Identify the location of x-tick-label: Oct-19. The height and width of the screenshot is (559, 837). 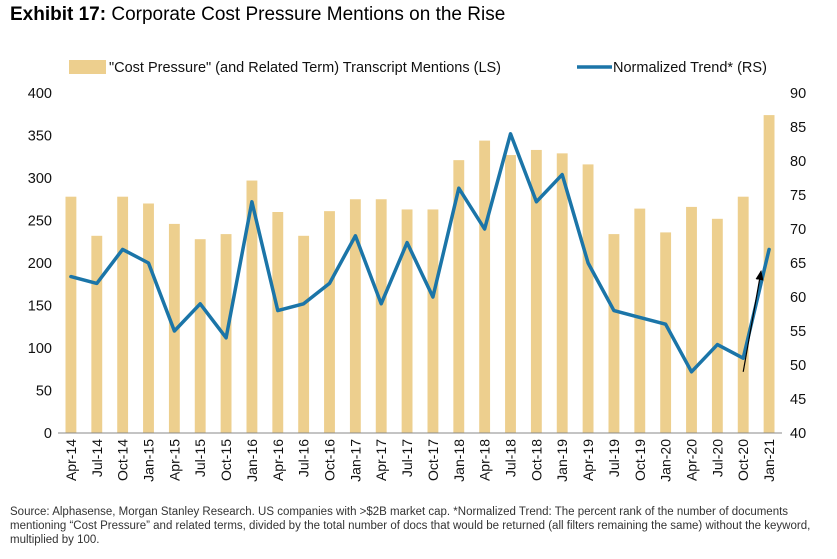
(640, 460).